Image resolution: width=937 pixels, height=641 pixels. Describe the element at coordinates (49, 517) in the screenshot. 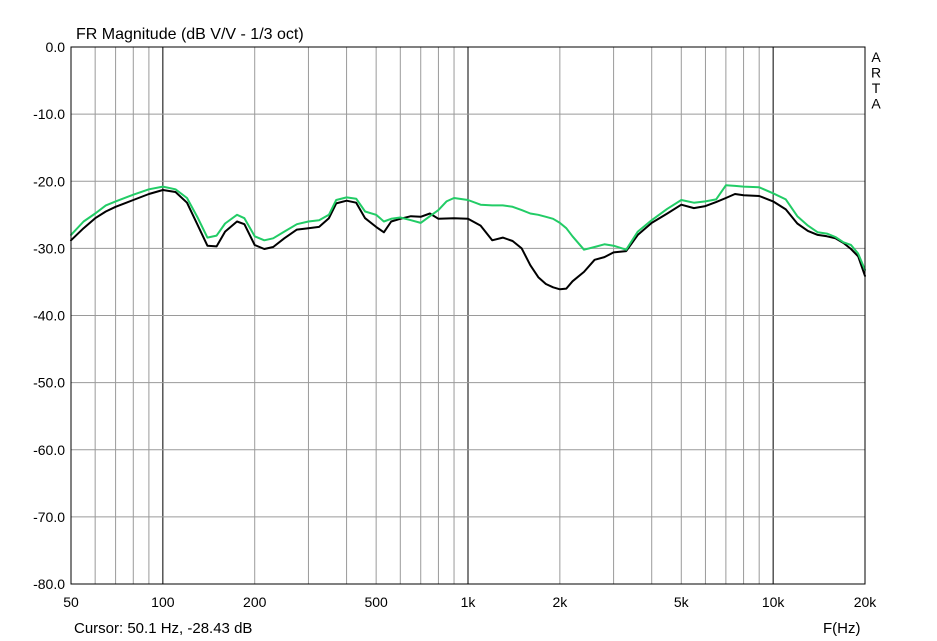

I see `y-tick-label: -70.0` at that location.